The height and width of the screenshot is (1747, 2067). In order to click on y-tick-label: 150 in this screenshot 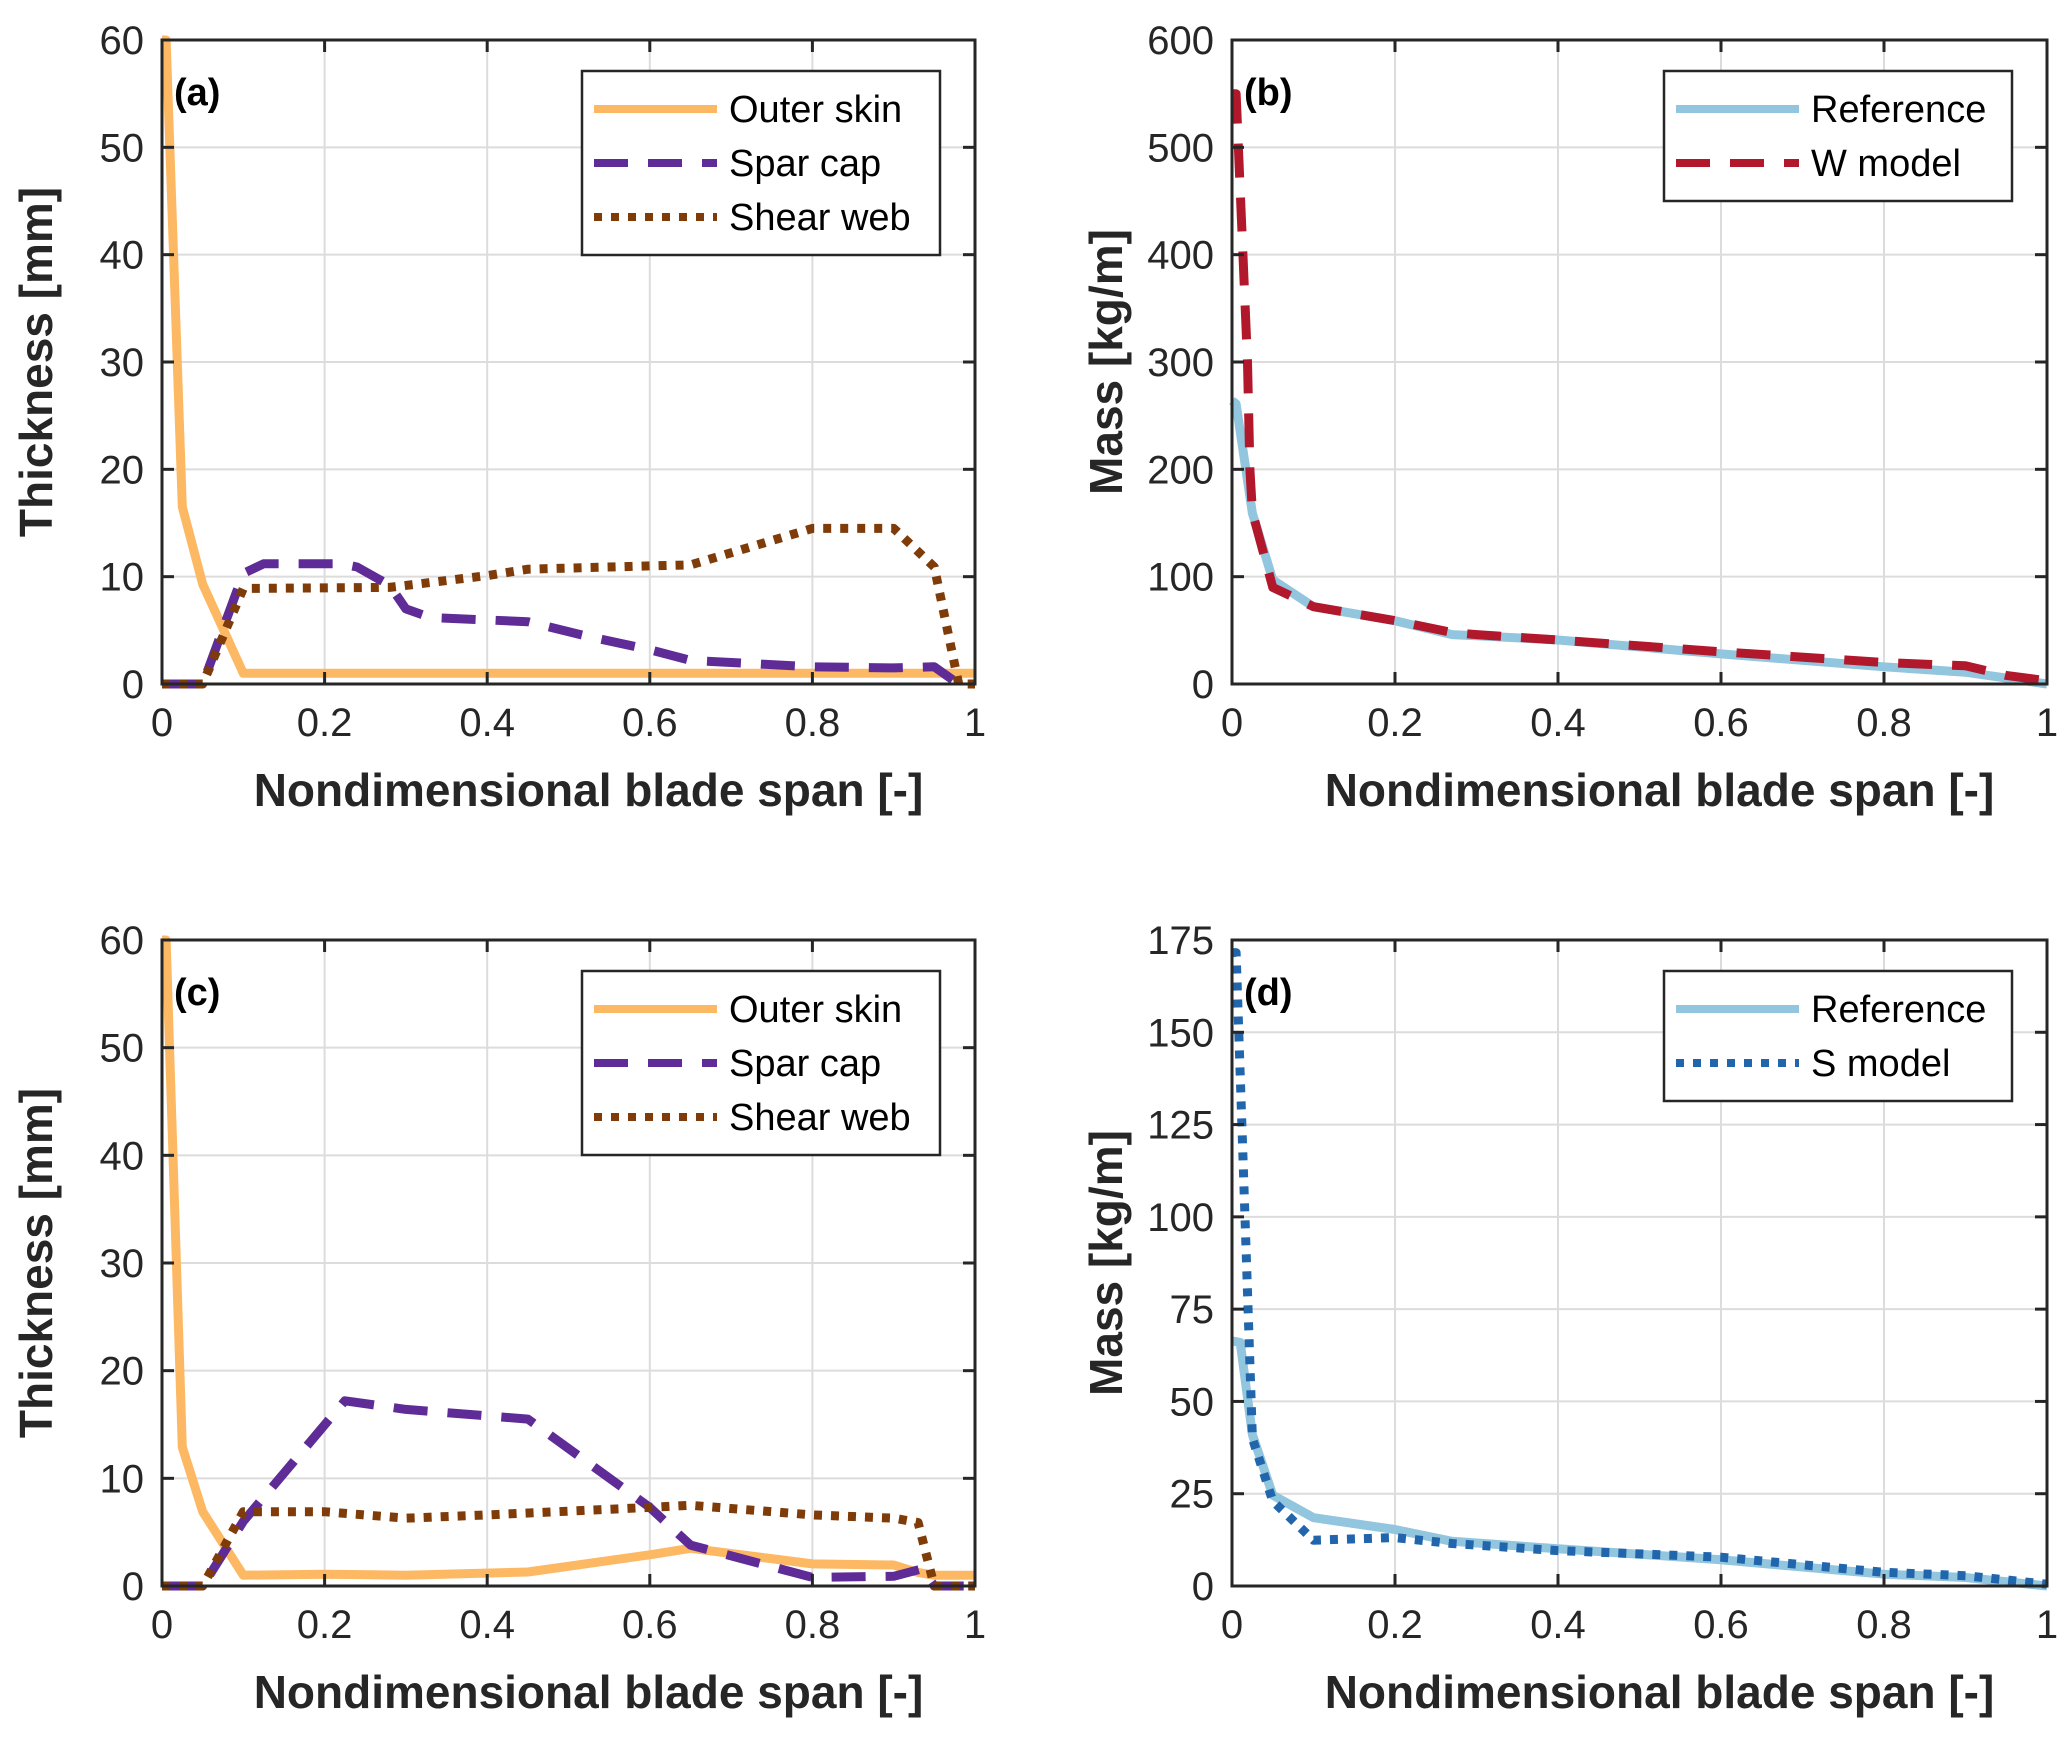, I will do `click(1180, 1033)`.